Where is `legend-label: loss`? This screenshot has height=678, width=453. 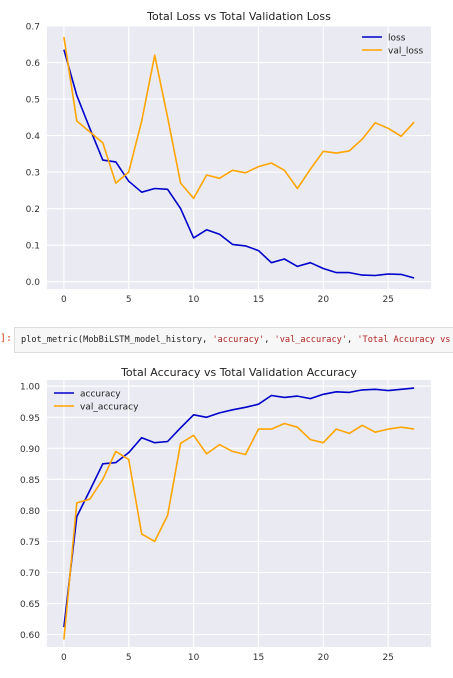
legend-label: loss is located at coordinates (397, 39).